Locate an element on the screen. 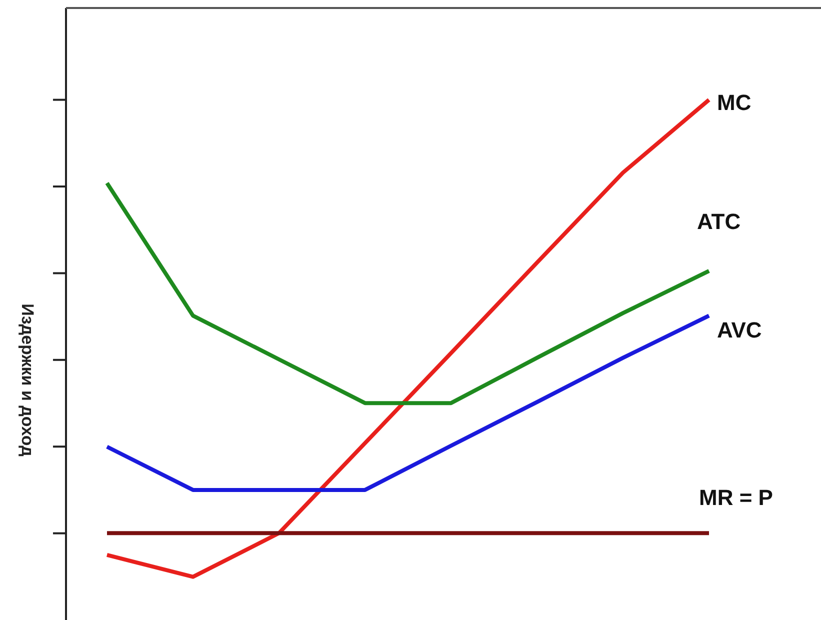 This screenshot has height=620, width=821. series-label: MC is located at coordinates (734, 102).